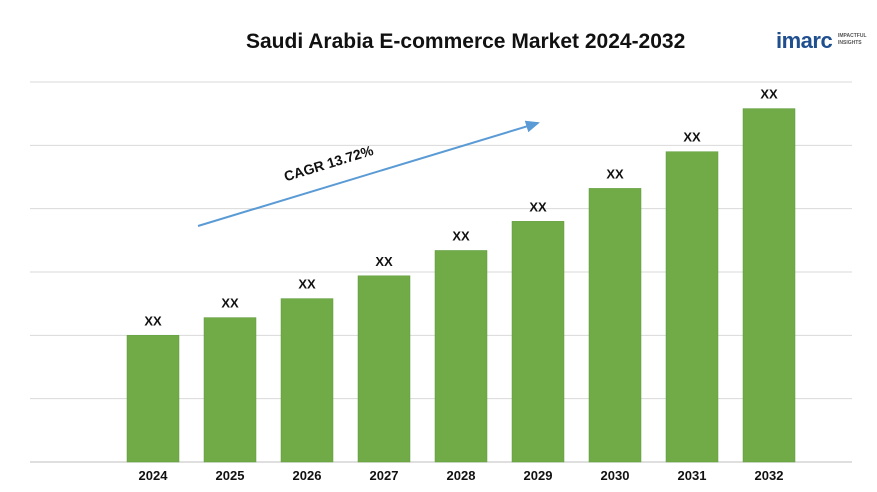 The width and height of the screenshot is (877, 492). What do you see at coordinates (692, 137) in the screenshot?
I see `data-label-2031: XX` at bounding box center [692, 137].